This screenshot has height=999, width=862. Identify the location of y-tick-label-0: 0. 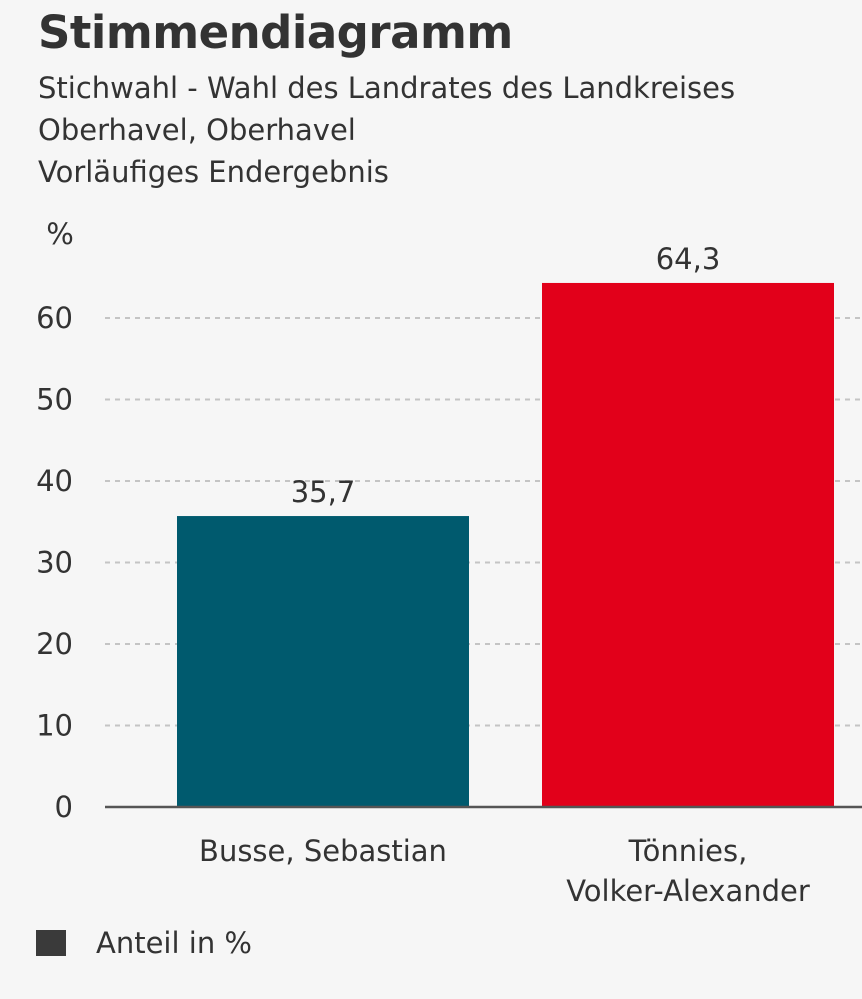
(64, 807).